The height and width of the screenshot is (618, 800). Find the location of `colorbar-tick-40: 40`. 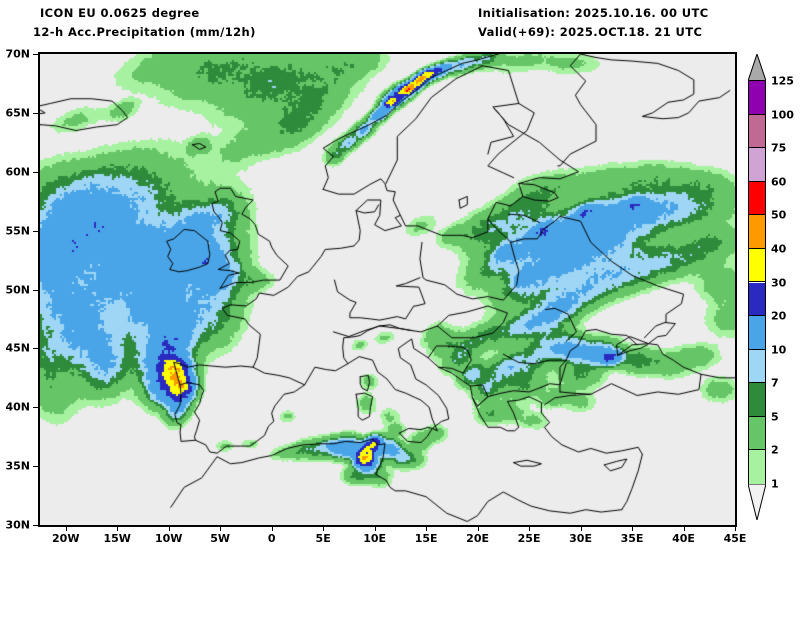

colorbar-tick-40: 40 is located at coordinates (779, 249).